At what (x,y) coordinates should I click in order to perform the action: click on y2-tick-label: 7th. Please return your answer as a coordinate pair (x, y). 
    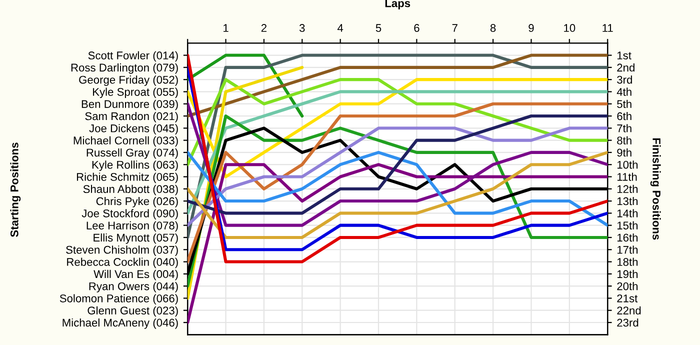
    Looking at the image, I should click on (624, 128).